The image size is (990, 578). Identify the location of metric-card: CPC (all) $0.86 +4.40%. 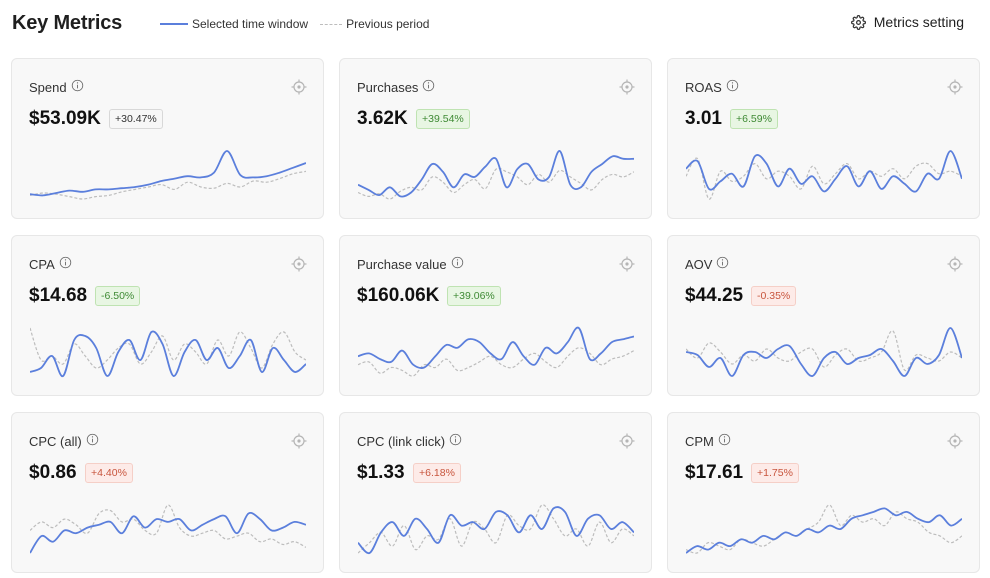
(167, 492).